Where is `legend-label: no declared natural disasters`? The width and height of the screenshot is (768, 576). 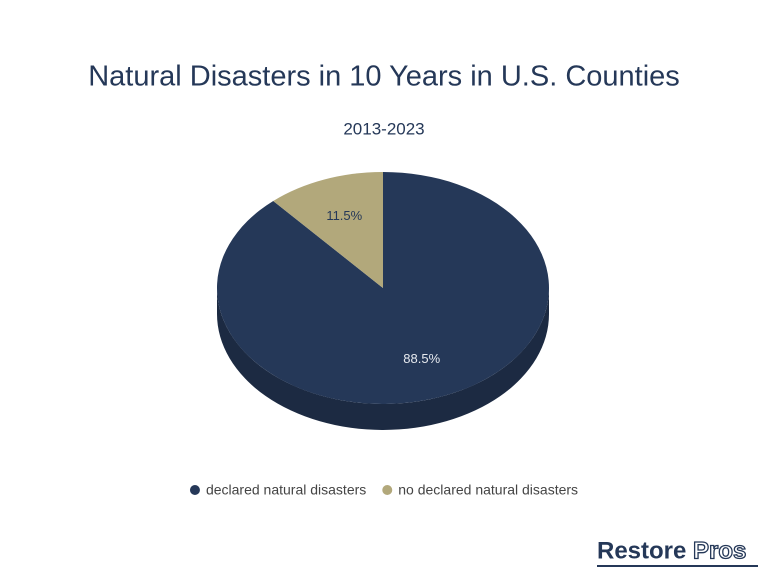 legend-label: no declared natural disasters is located at coordinates (488, 490).